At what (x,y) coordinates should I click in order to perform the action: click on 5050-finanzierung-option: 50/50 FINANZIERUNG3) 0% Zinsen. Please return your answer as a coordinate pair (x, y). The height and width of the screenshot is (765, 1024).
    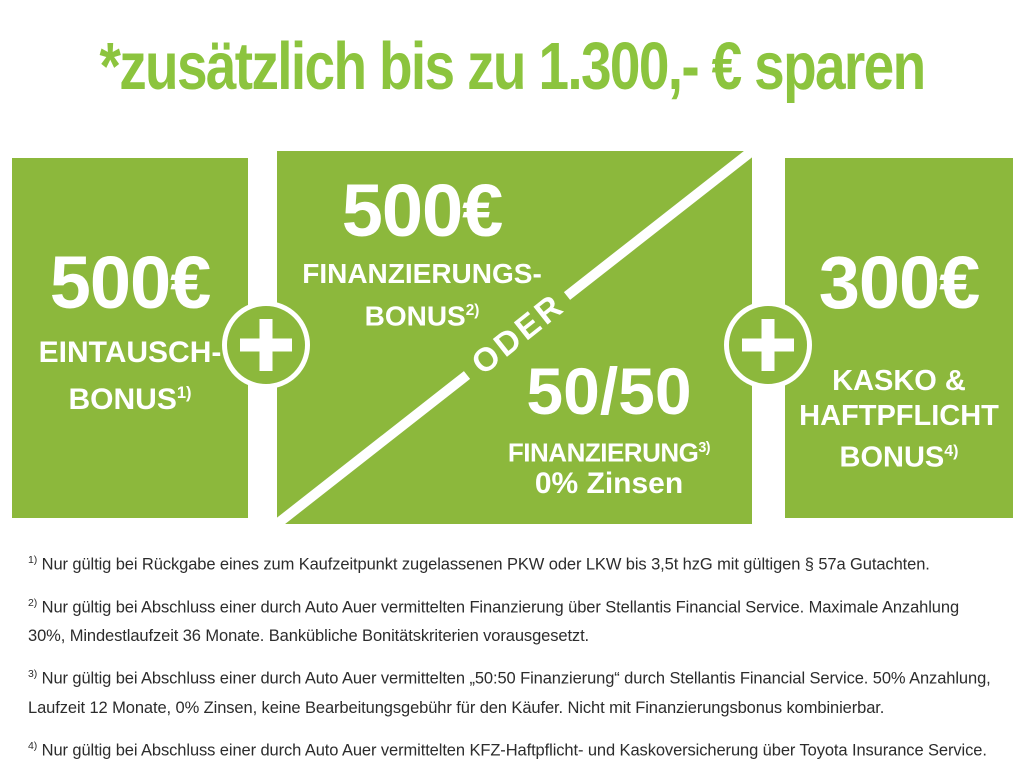
    Looking at the image, I should click on (609, 427).